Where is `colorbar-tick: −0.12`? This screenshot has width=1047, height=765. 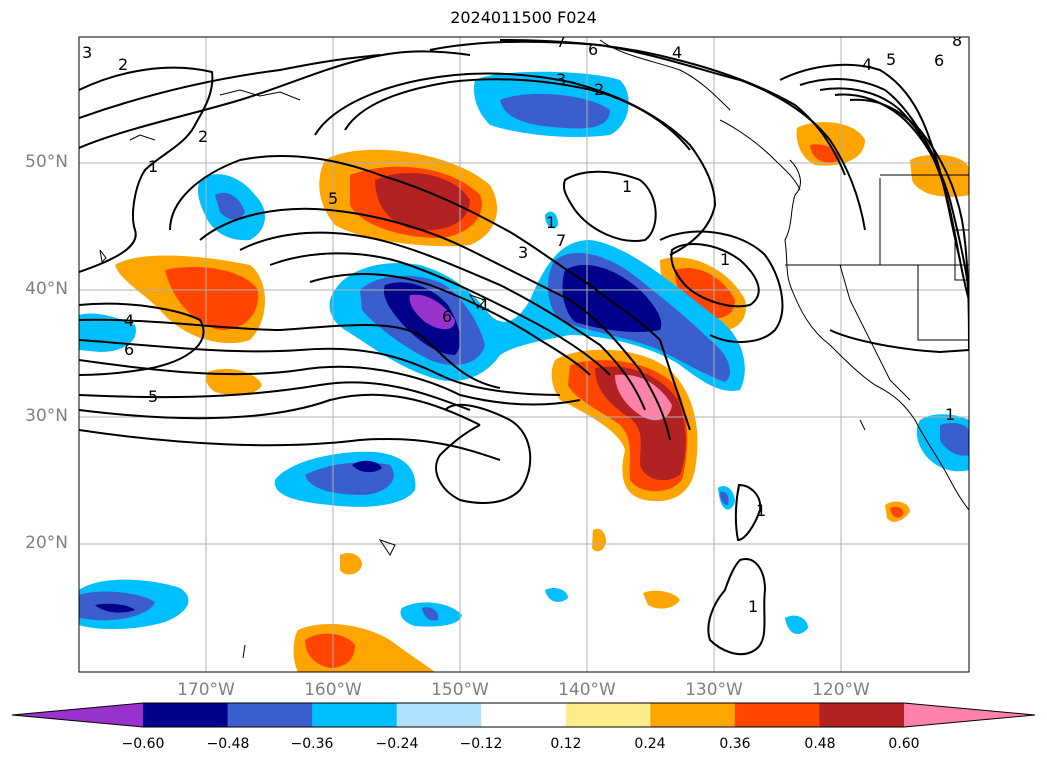
colorbar-tick: −0.12 is located at coordinates (481, 744).